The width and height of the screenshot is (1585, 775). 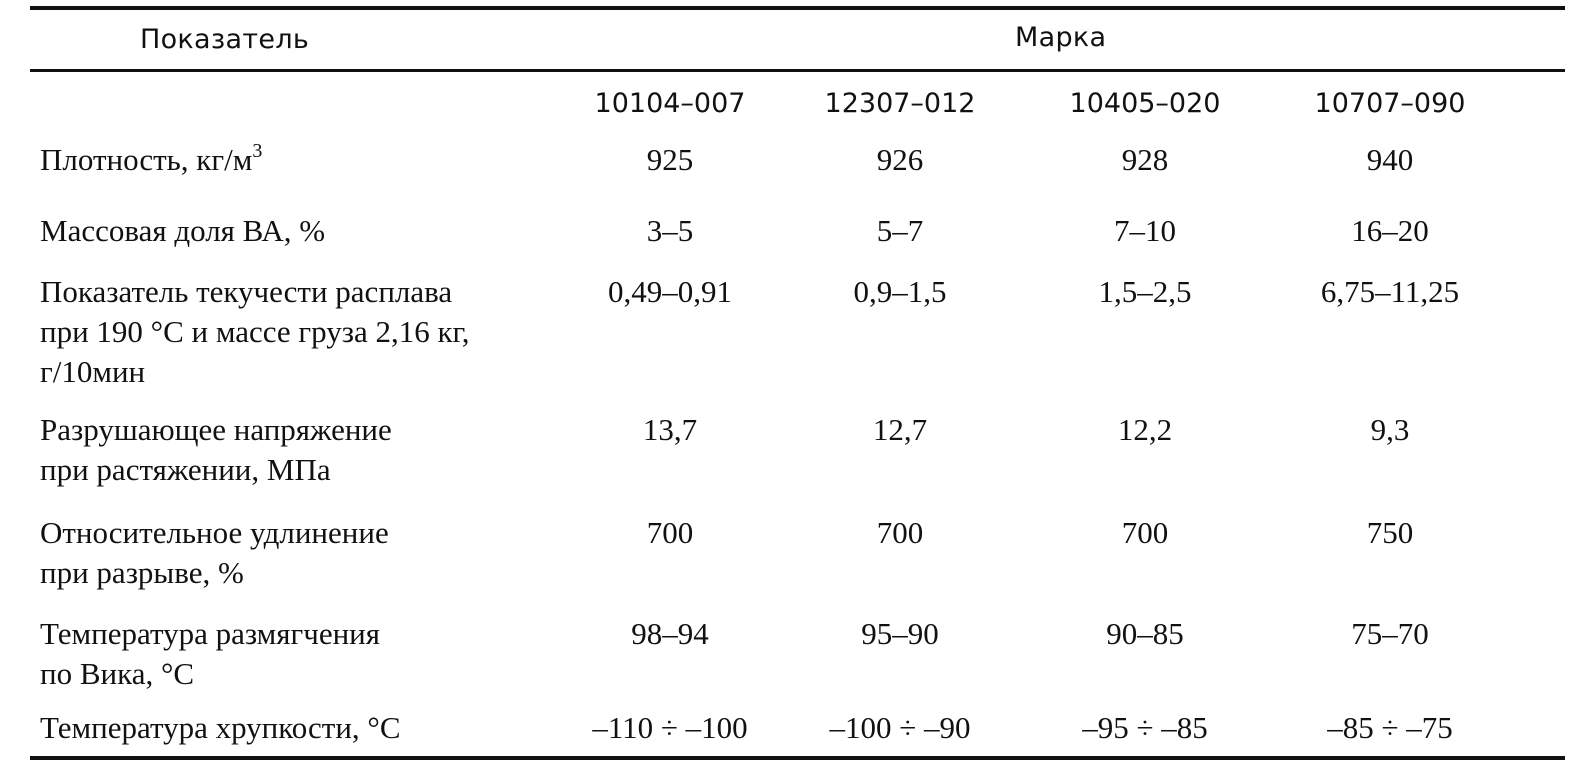 What do you see at coordinates (670, 103) in the screenshot?
I see `grade-header-1: 10104–007` at bounding box center [670, 103].